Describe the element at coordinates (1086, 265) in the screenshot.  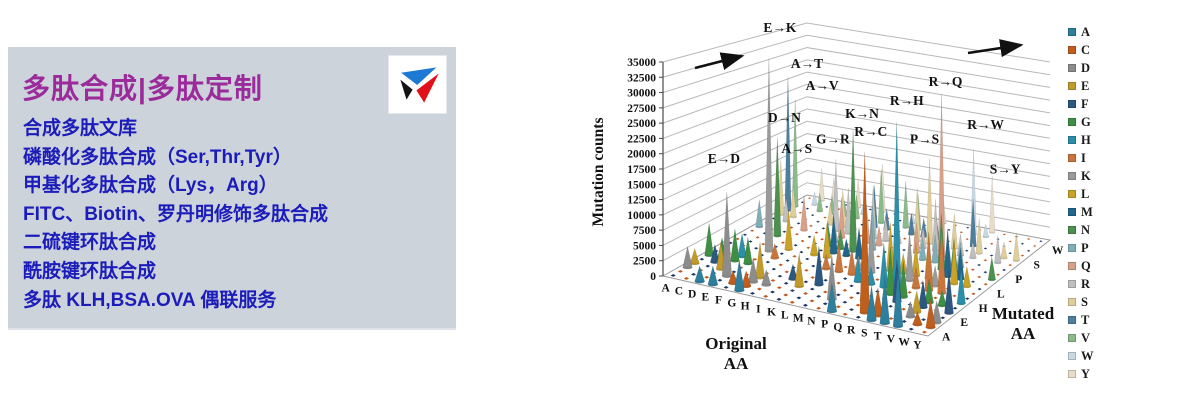
I see `legend-label: Q` at that location.